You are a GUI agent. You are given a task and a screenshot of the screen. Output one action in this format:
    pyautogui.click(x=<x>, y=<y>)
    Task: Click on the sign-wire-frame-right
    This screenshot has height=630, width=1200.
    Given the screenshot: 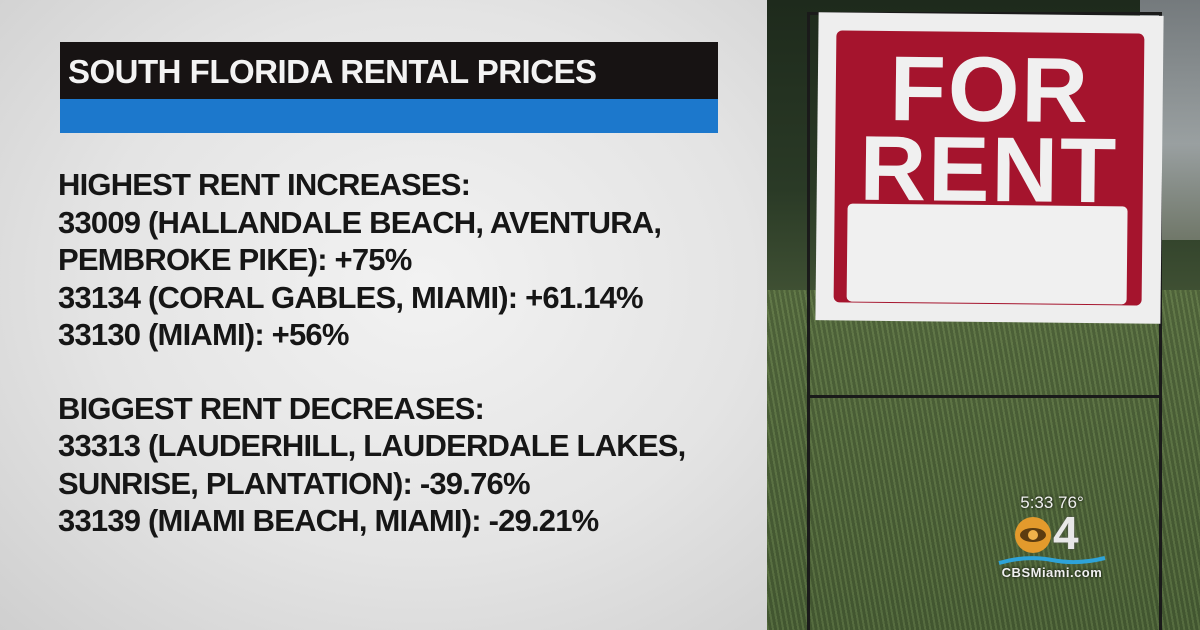 What is the action you would take?
    pyautogui.click(x=1160, y=321)
    